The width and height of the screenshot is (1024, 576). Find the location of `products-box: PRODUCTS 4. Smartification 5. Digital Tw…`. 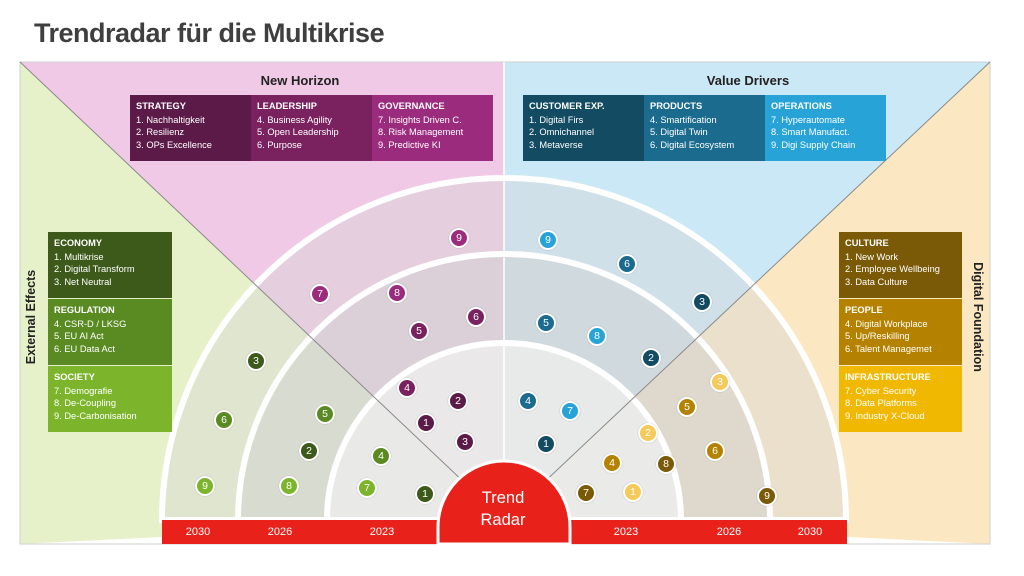

products-box: PRODUCTS 4. Smartification 5. Digital Tw… is located at coordinates (704, 128).